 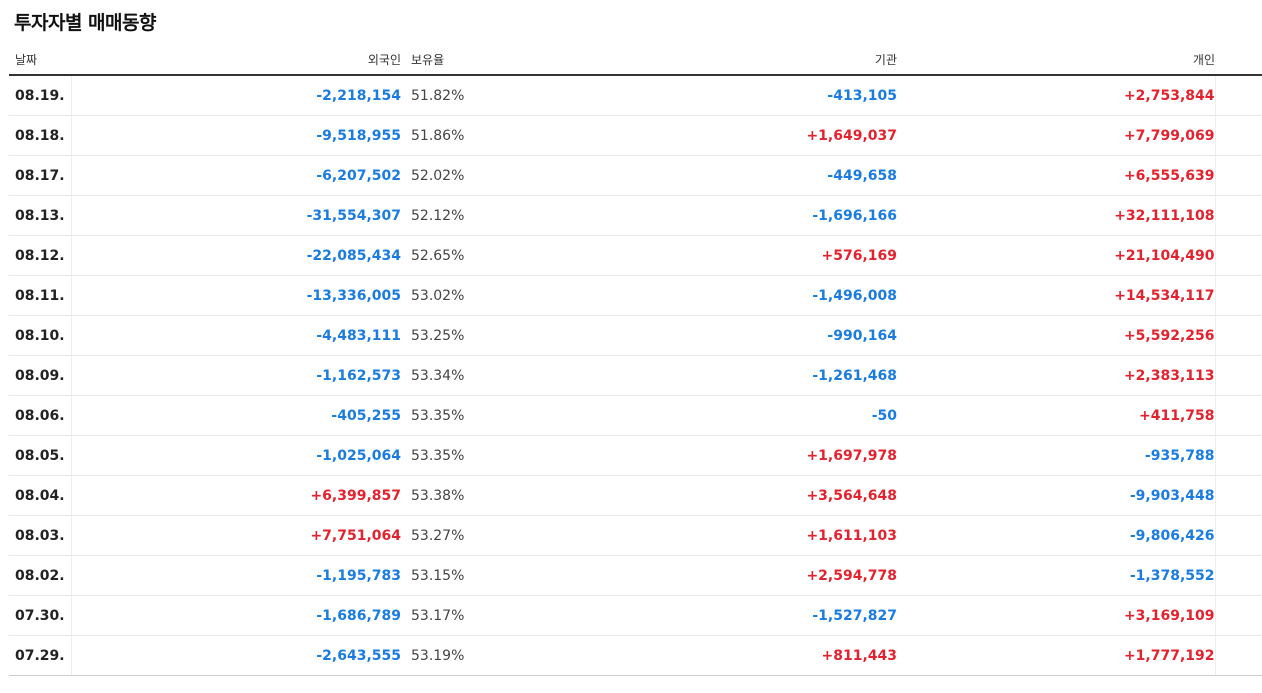 I want to click on cell-date: 08.02., so click(x=40, y=575).